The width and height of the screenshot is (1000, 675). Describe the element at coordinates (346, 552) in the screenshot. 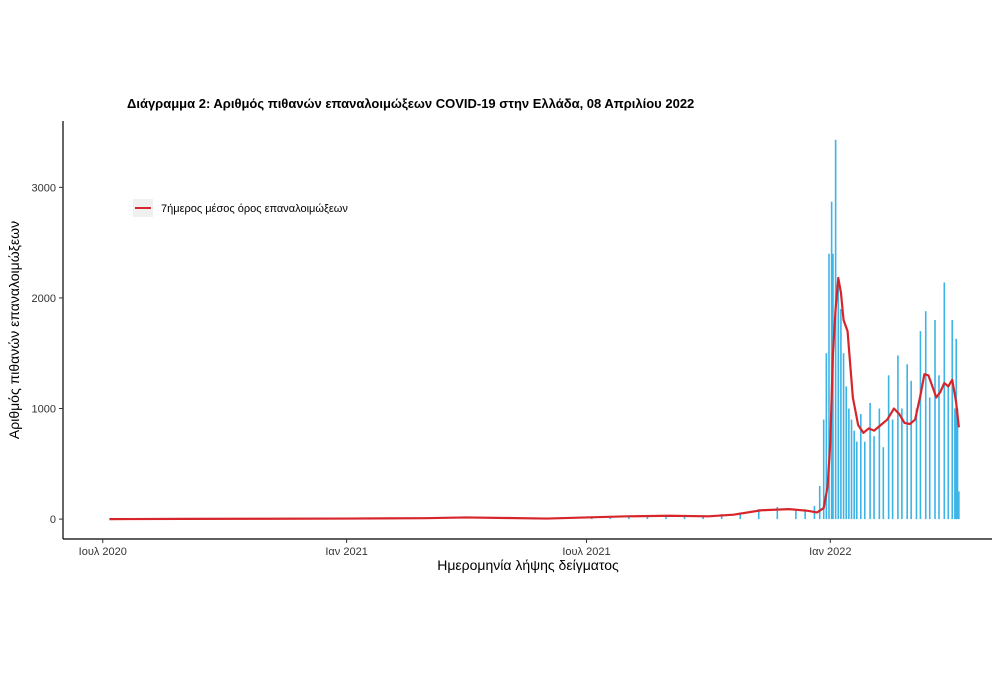

I see `x-tick-label: Ιαν 2021` at that location.